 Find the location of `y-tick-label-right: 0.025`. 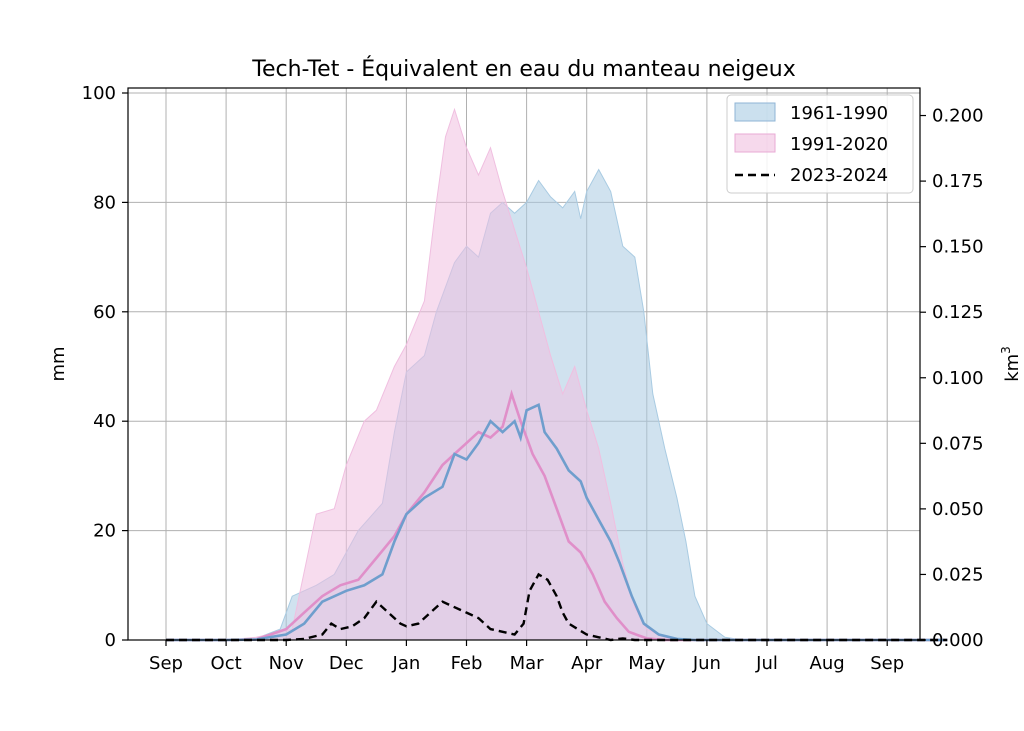

y-tick-label-right: 0.025 is located at coordinates (958, 574).